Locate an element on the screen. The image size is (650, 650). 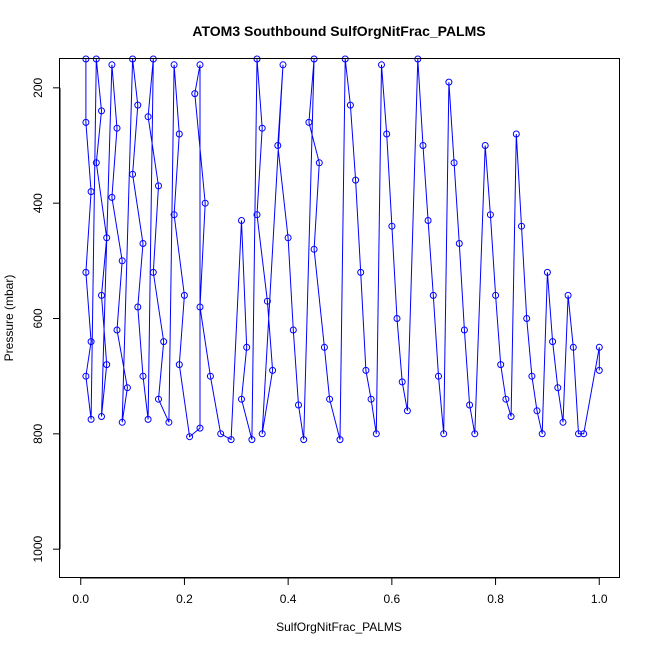
y-axis: 200 400 600 800 1000 is located at coordinates (46, 320).